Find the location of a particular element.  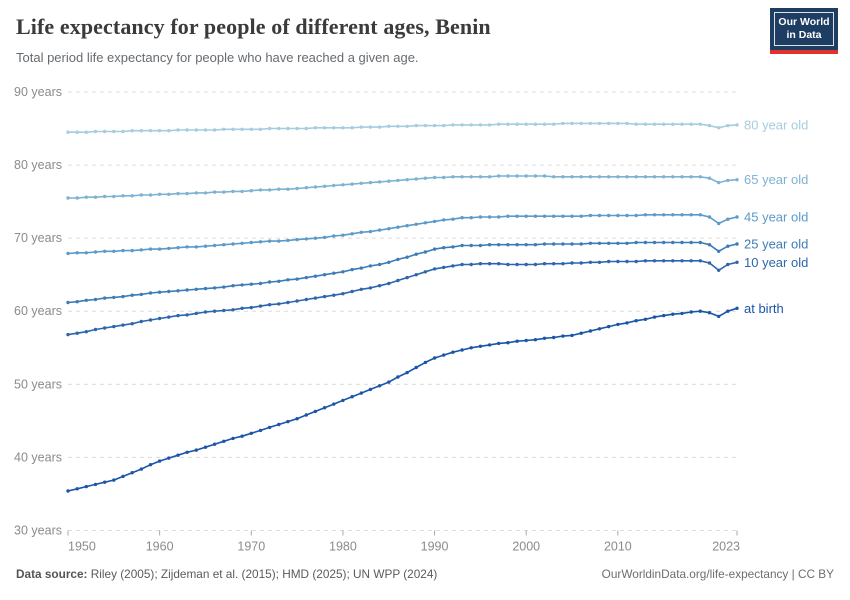

point-eighty-2022 is located at coordinates (728, 125).